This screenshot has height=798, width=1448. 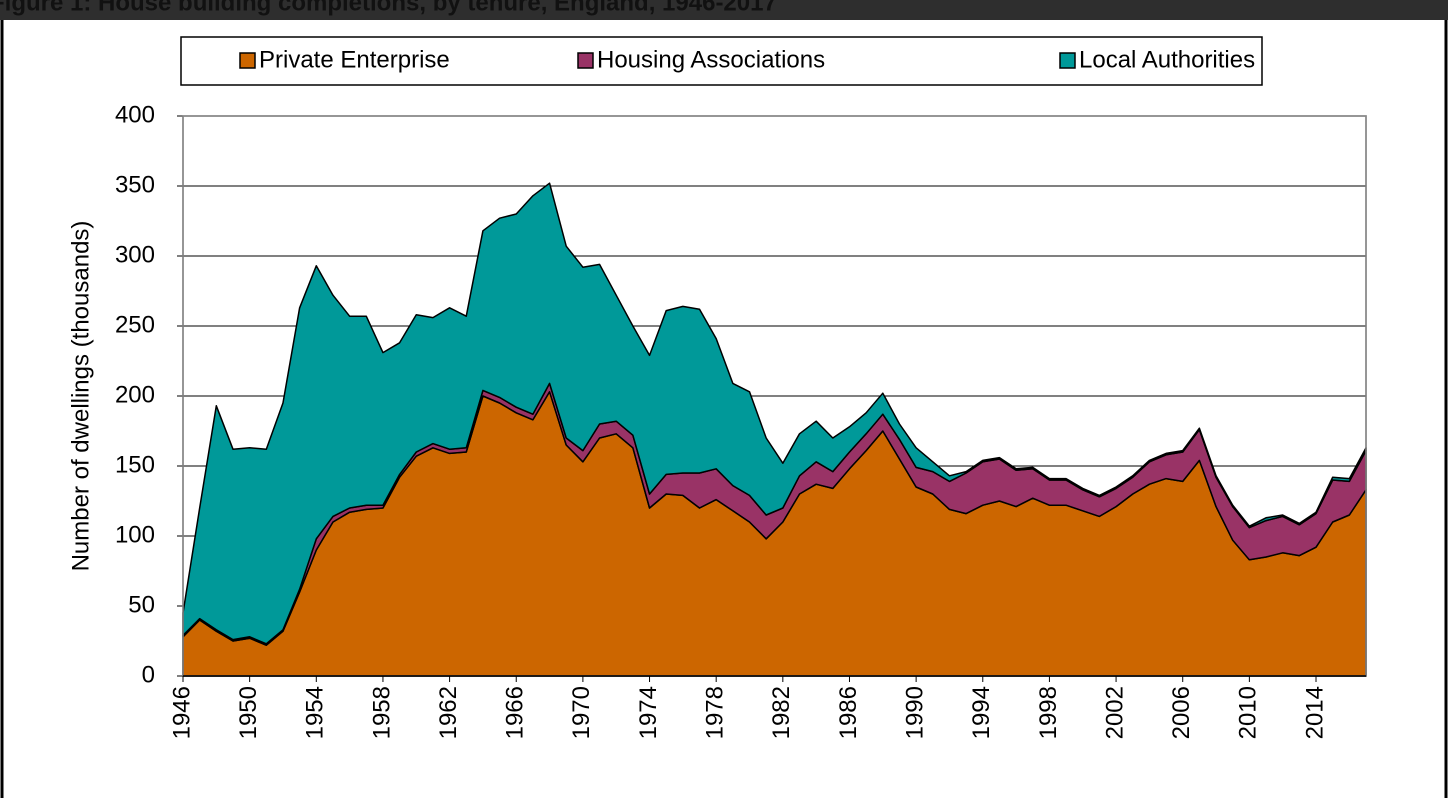 I want to click on x-tick-label: 1986, so click(x=848, y=712).